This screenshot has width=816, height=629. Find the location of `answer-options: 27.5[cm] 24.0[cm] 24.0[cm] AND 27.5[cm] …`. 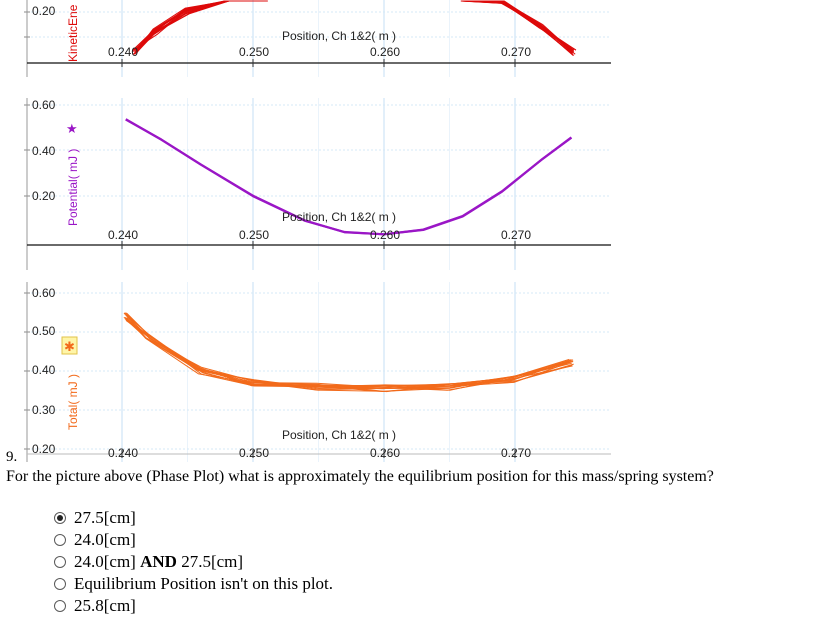

answer-options: 27.5[cm] 24.0[cm] 24.0[cm] AND 27.5[cm] … is located at coordinates (193, 562).